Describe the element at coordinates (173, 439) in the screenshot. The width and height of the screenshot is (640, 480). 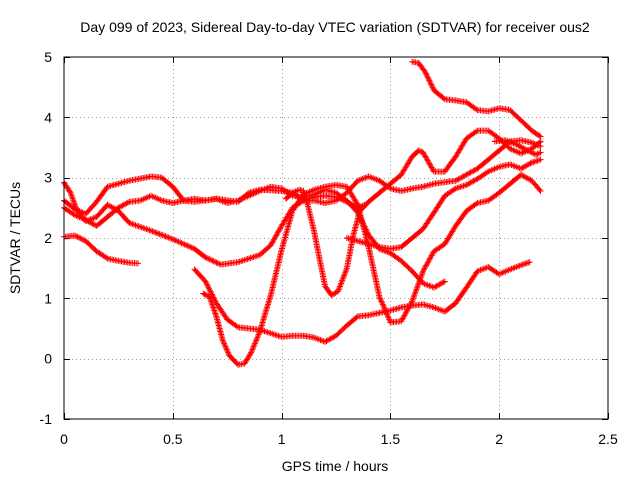
I see `x-tick-label: 0.5` at that location.